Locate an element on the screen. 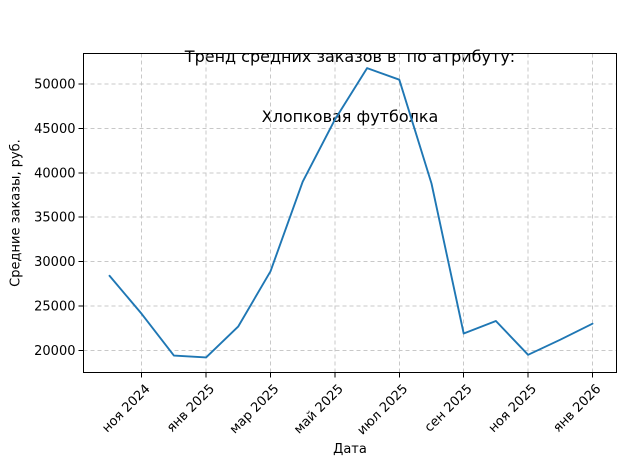  x-axis-label: Дата is located at coordinates (350, 449).